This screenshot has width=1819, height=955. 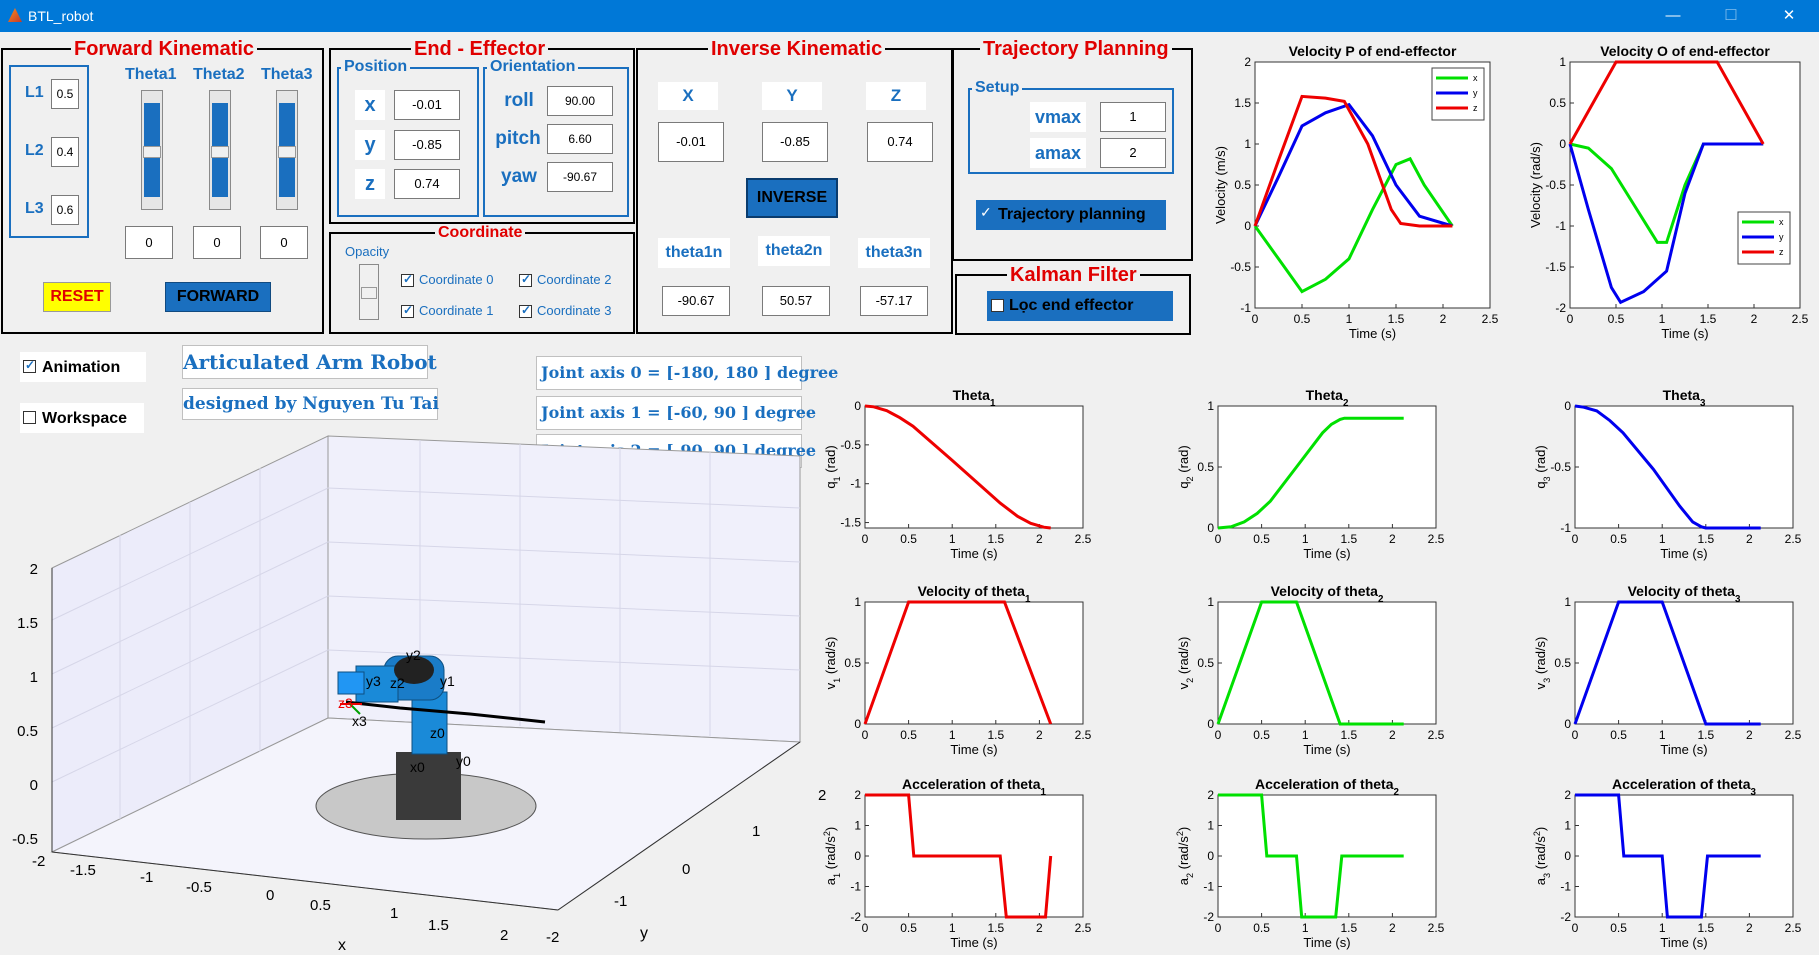 I want to click on opacity-slider-thumb, so click(x=369, y=293).